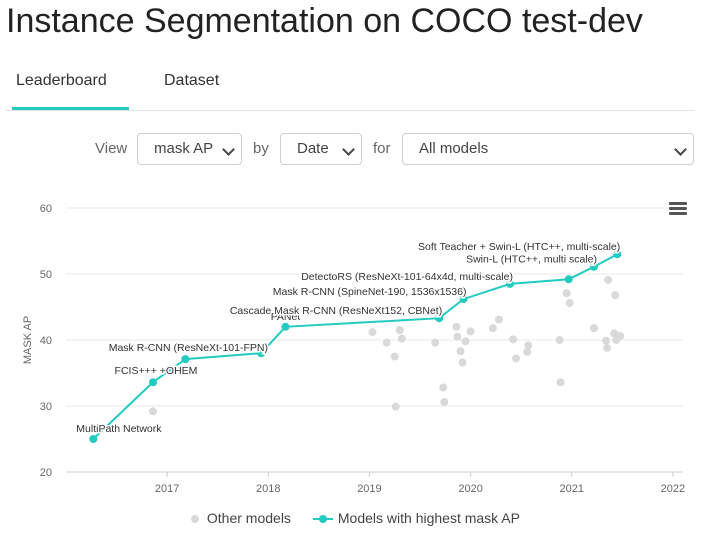 The width and height of the screenshot is (709, 535). I want to click on legend-best-label: Models with highest mask AP, so click(428, 518).